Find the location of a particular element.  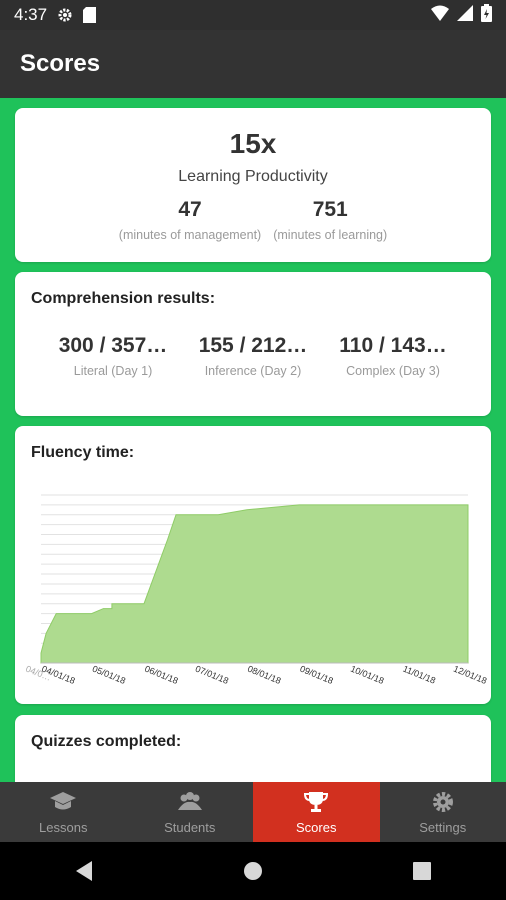

home-icon is located at coordinates (253, 871).